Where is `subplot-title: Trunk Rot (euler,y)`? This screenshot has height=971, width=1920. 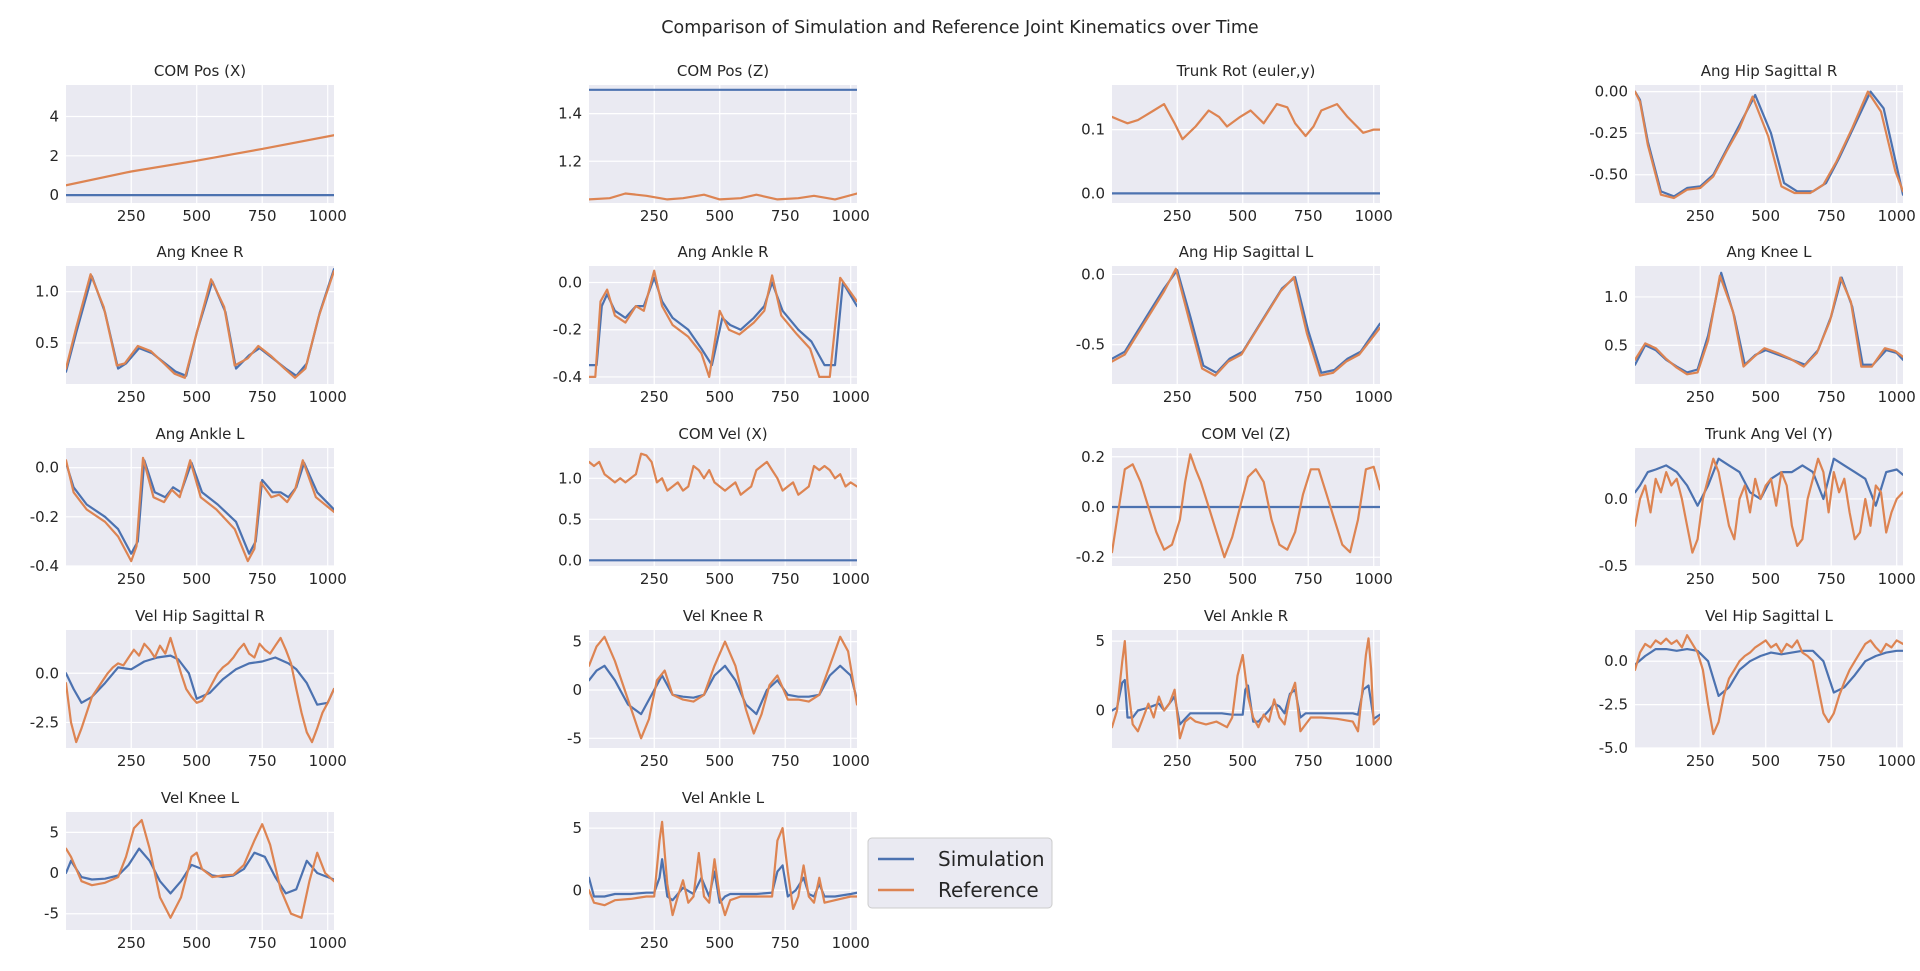
subplot-title: Trunk Rot (euler,y) is located at coordinates (1246, 71).